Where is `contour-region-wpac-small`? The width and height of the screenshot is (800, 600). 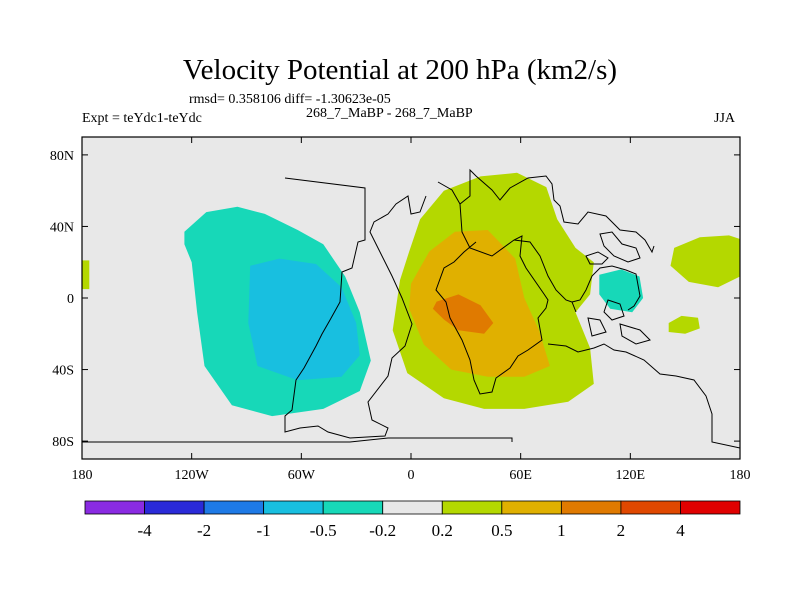 contour-region-wpac-small is located at coordinates (86, 275).